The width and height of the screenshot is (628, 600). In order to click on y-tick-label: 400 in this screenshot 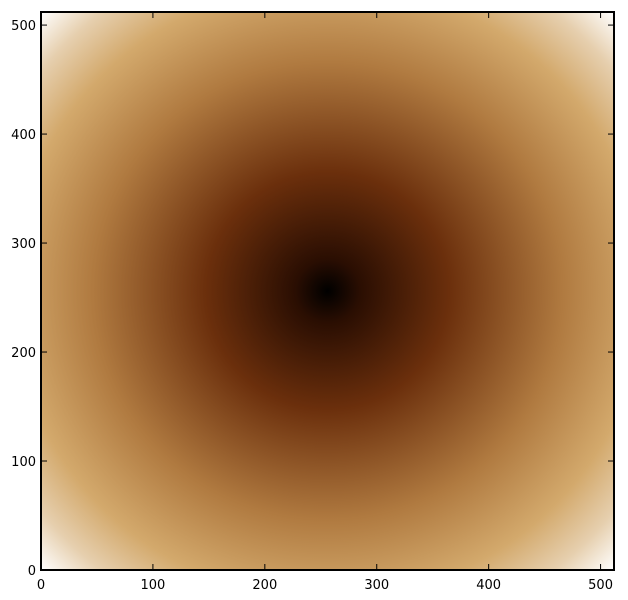, I will do `click(23, 135)`.